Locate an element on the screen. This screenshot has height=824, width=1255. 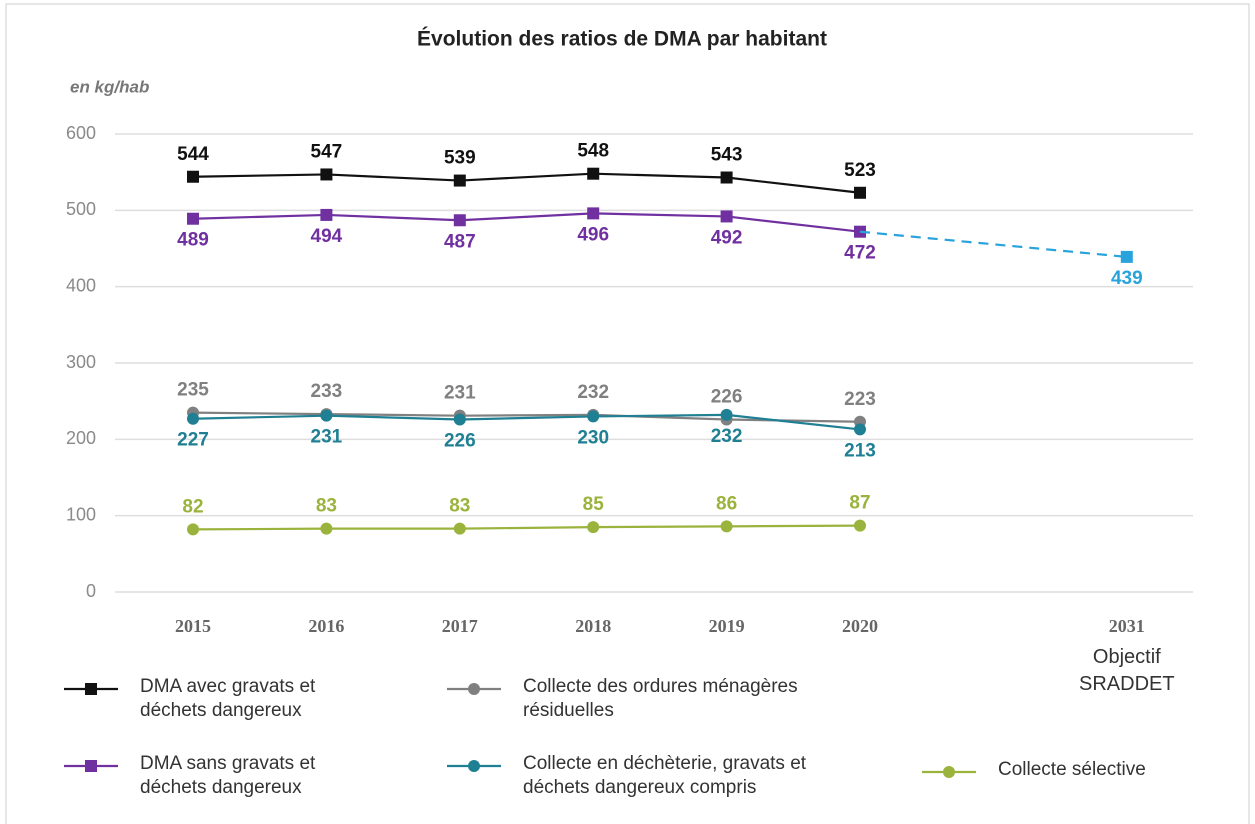
data-label: 82 is located at coordinates (192, 506).